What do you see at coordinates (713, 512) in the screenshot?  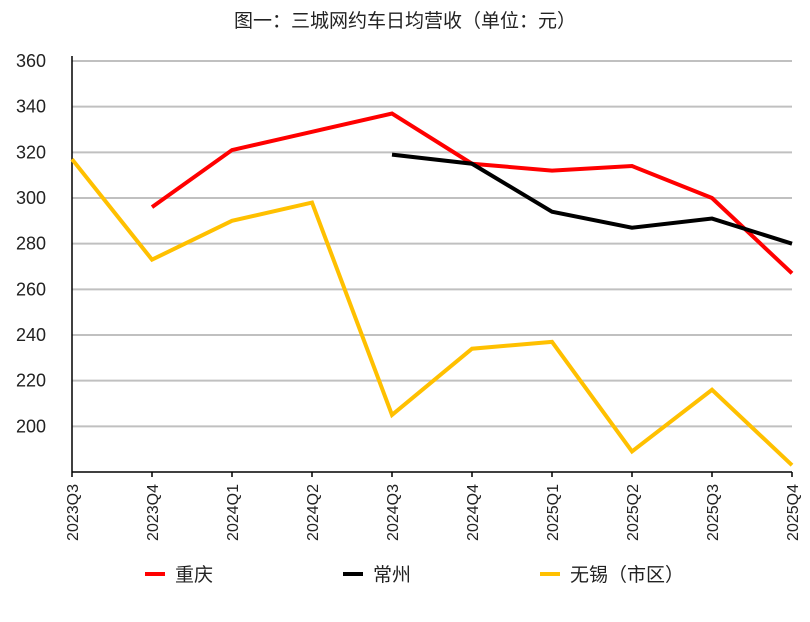 I see `x-tick-label: 2025Q3` at bounding box center [713, 512].